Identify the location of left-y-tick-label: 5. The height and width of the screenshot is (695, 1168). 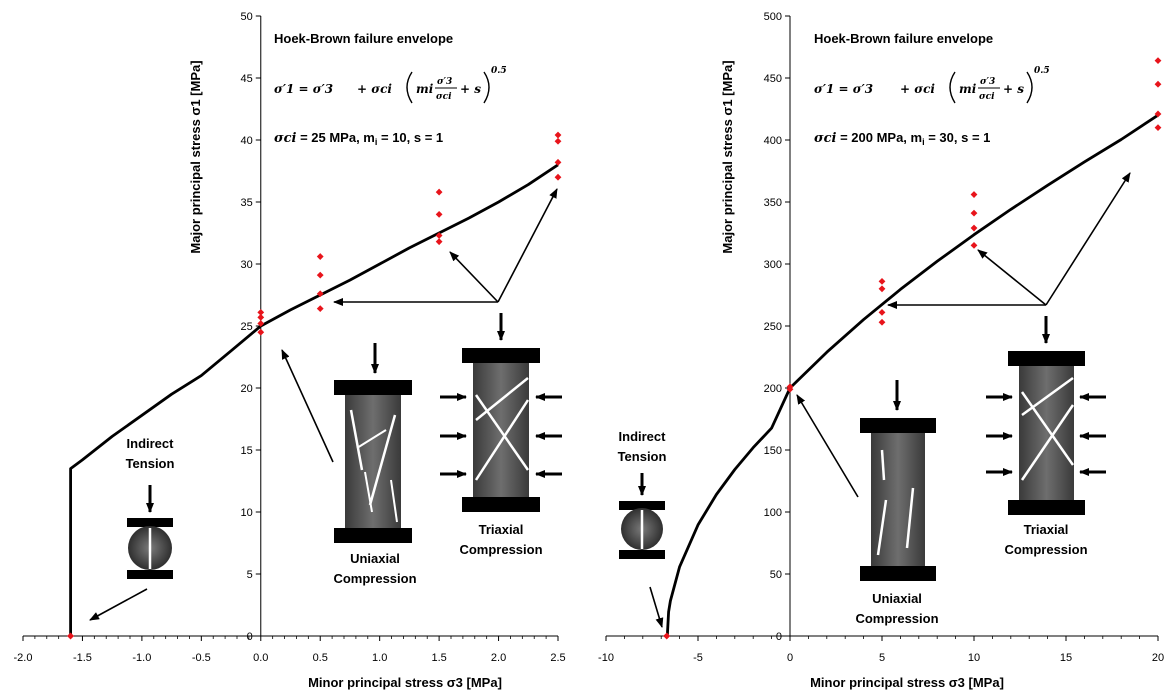
(250, 575).